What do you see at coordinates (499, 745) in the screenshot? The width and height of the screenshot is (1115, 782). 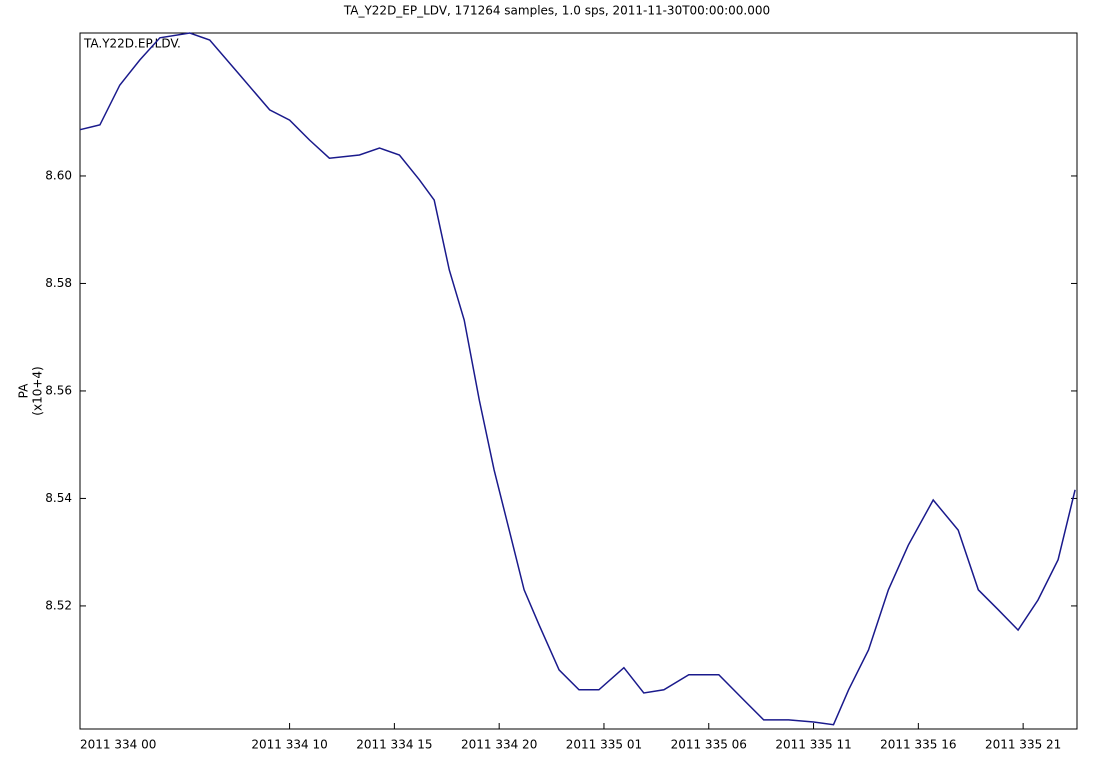 I see `x-tick-label: 2011 334 20` at bounding box center [499, 745].